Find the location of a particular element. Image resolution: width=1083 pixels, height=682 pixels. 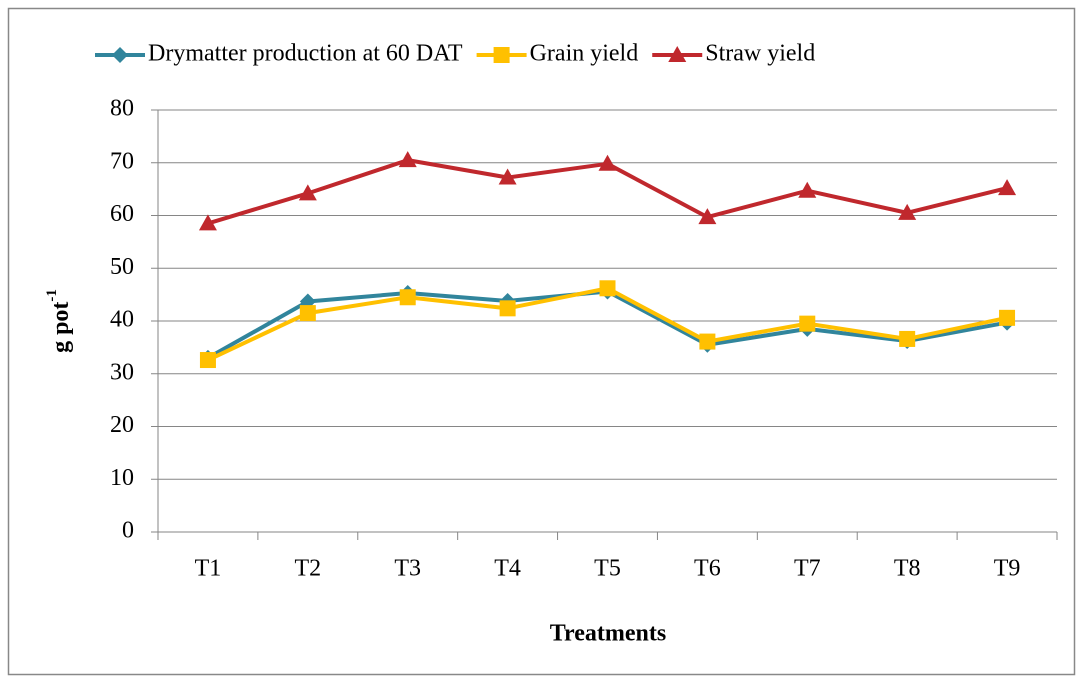

y-tick-label: 50 is located at coordinates (122, 267).